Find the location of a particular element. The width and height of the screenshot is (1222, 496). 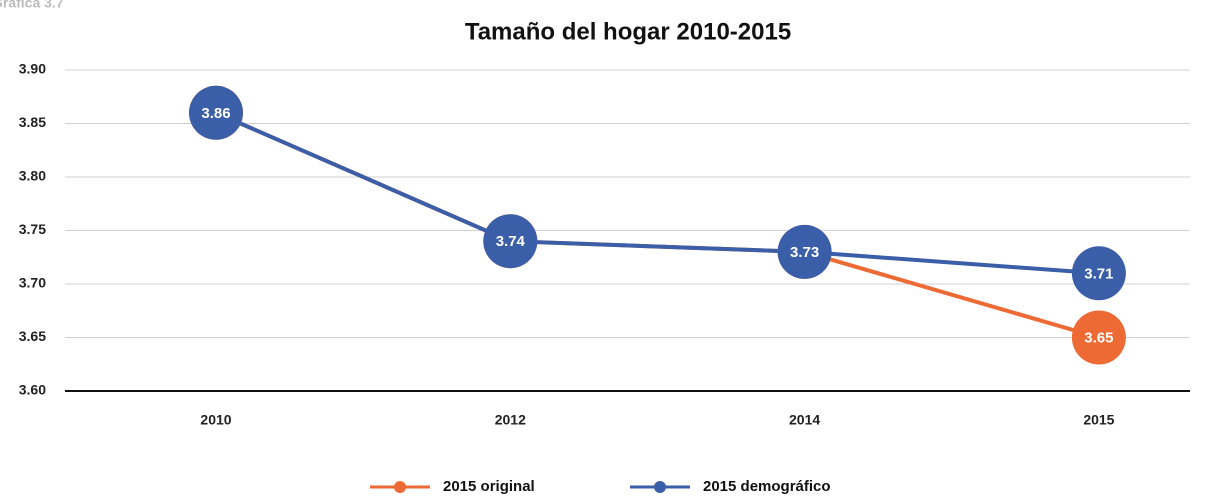

y-tick-label: 3.75 is located at coordinates (32, 229).